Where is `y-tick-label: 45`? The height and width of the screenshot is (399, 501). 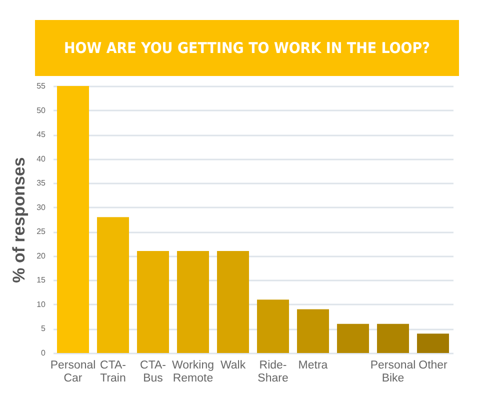 y-tick-label: 45 is located at coordinates (41, 135).